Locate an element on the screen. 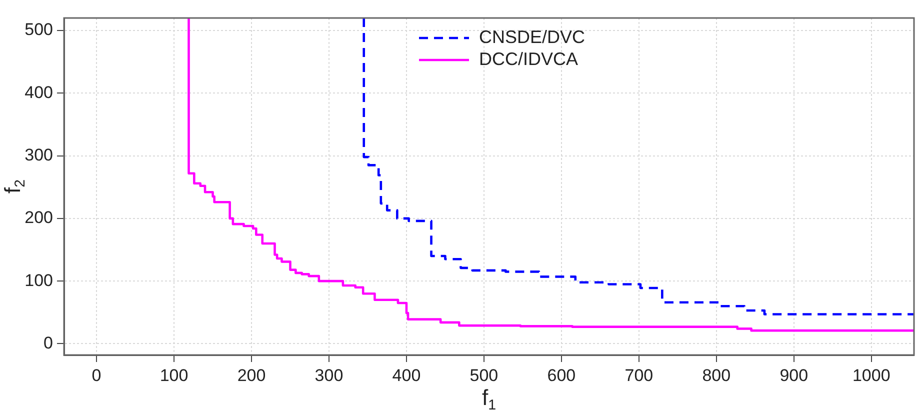 The image size is (917, 413). x-tick-label: 600 is located at coordinates (561, 375).